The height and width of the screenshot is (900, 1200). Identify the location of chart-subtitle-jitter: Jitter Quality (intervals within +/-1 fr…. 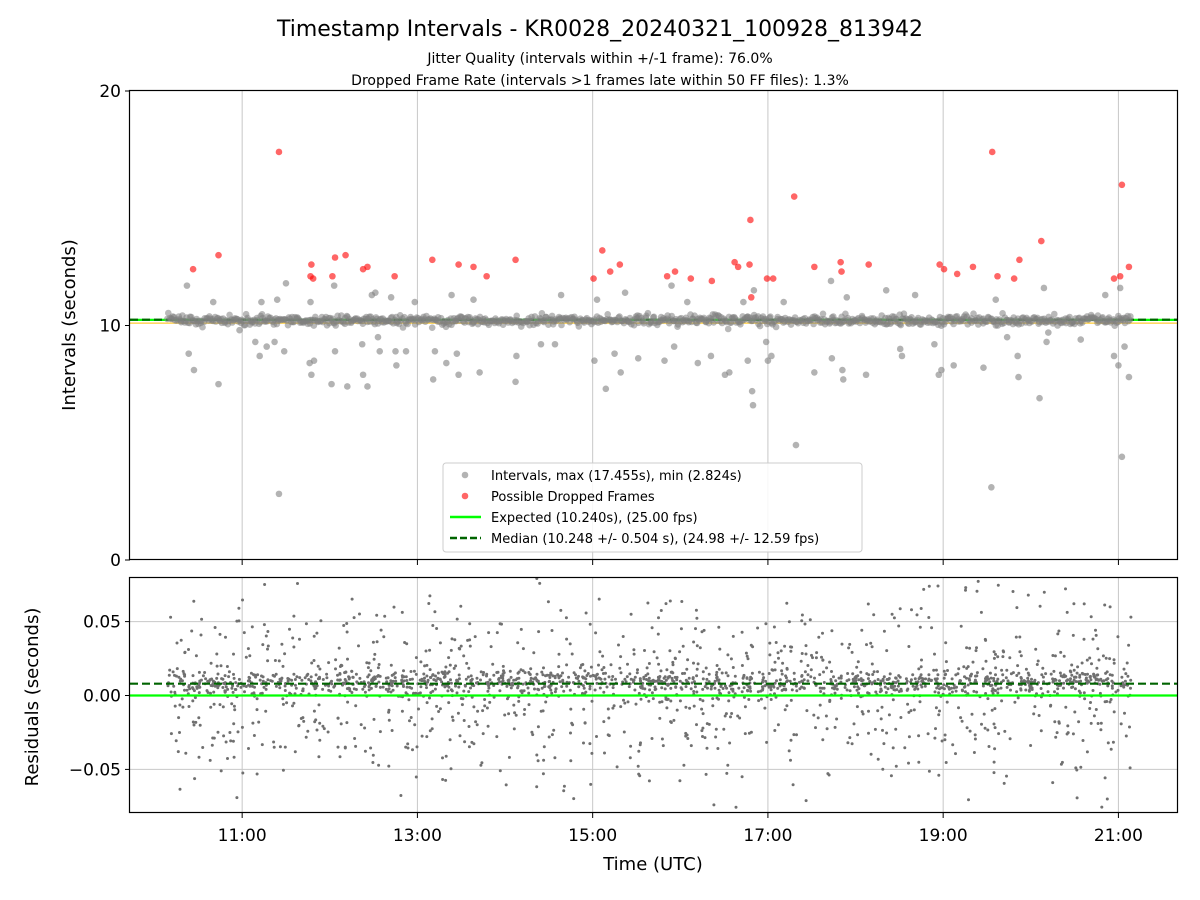
(599, 59).